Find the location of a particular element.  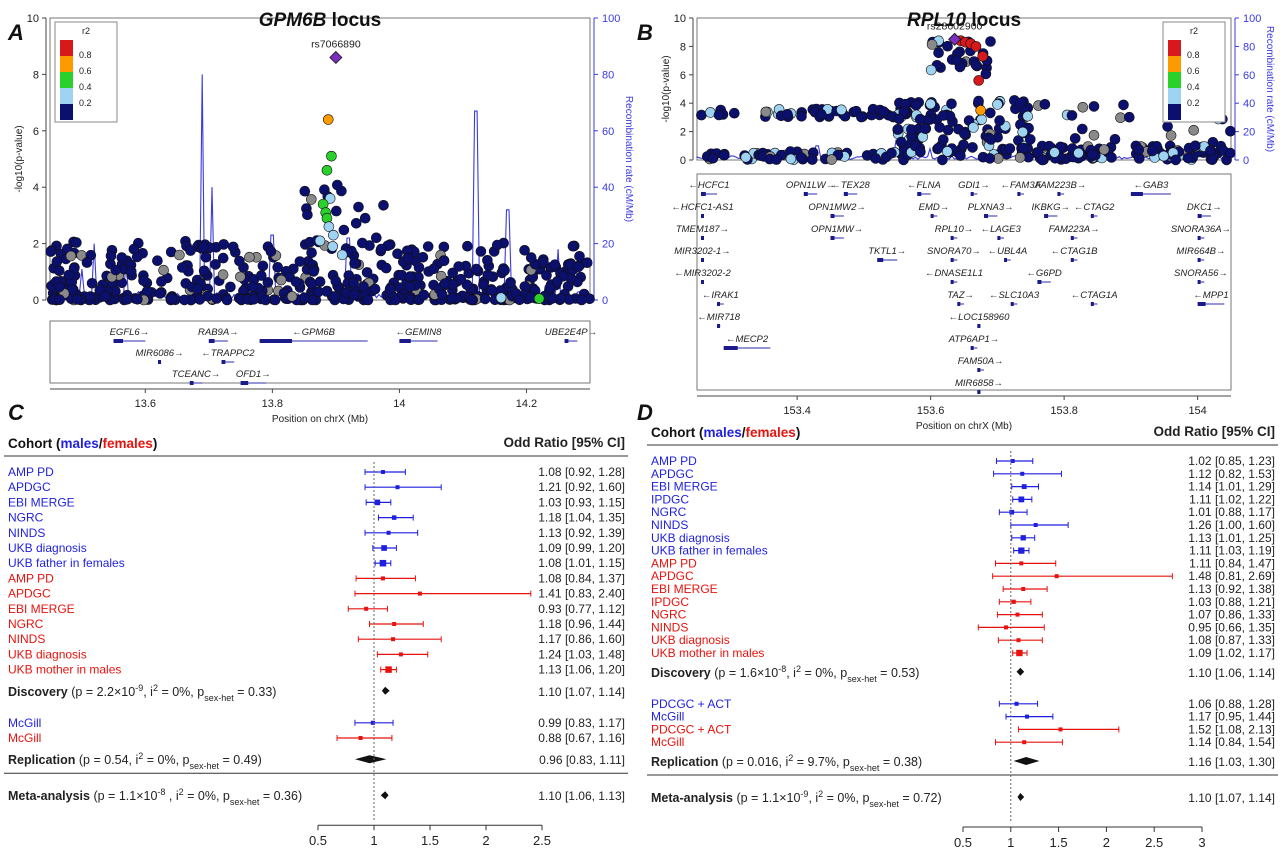

gene-track-frame is located at coordinates (320, 352).